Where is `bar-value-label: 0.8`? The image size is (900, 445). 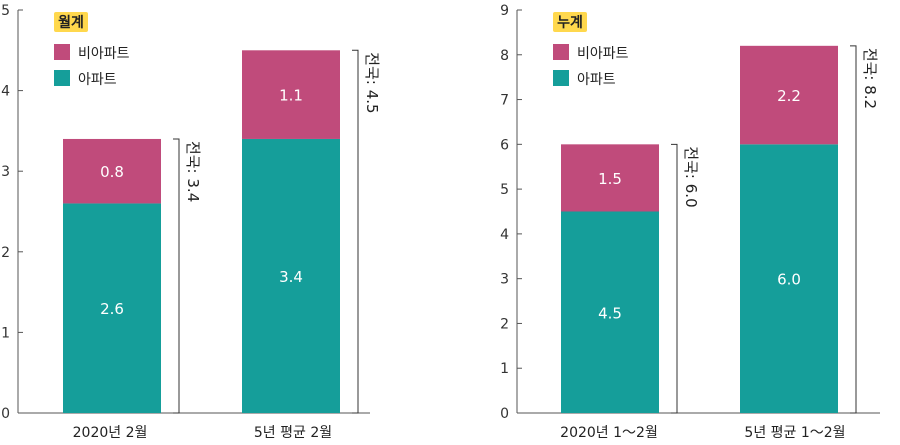
bar-value-label: 0.8 is located at coordinates (112, 172).